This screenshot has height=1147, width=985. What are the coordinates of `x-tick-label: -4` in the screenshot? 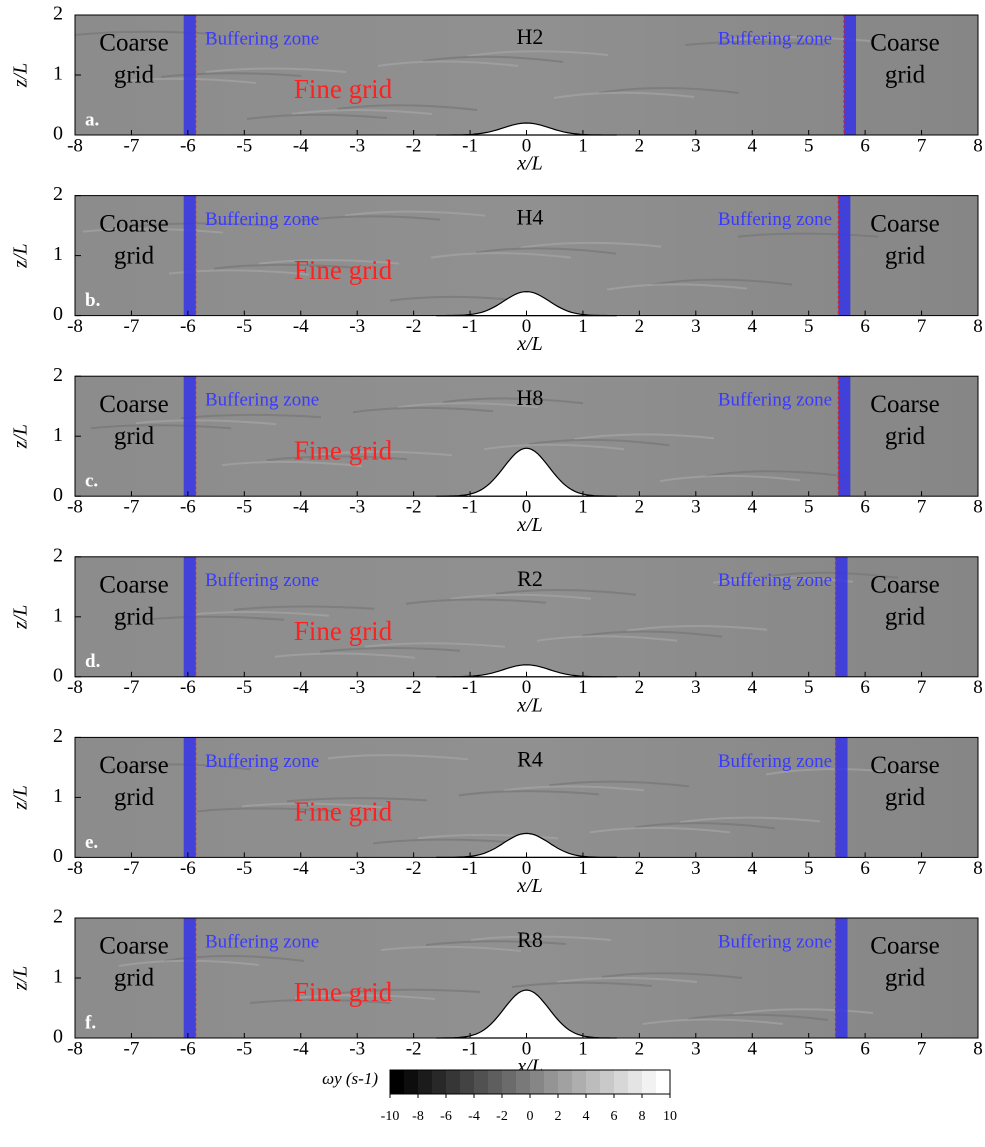 It's located at (301, 1048).